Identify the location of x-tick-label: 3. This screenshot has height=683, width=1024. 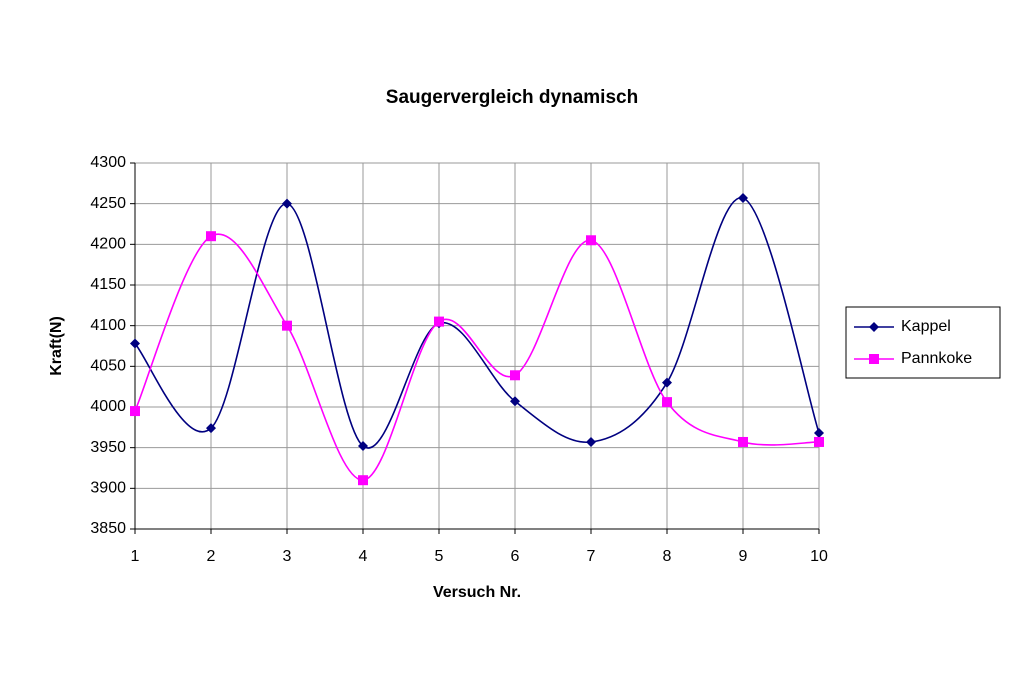
(287, 556).